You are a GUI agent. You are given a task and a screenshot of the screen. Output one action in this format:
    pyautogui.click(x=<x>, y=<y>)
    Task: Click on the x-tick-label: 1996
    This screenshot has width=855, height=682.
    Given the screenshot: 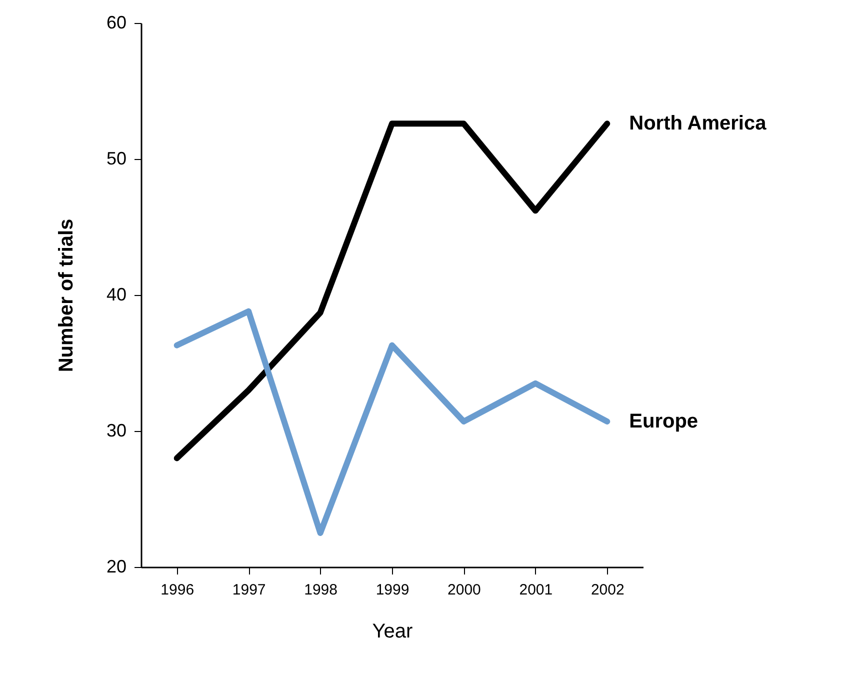 What is the action you would take?
    pyautogui.click(x=177, y=590)
    